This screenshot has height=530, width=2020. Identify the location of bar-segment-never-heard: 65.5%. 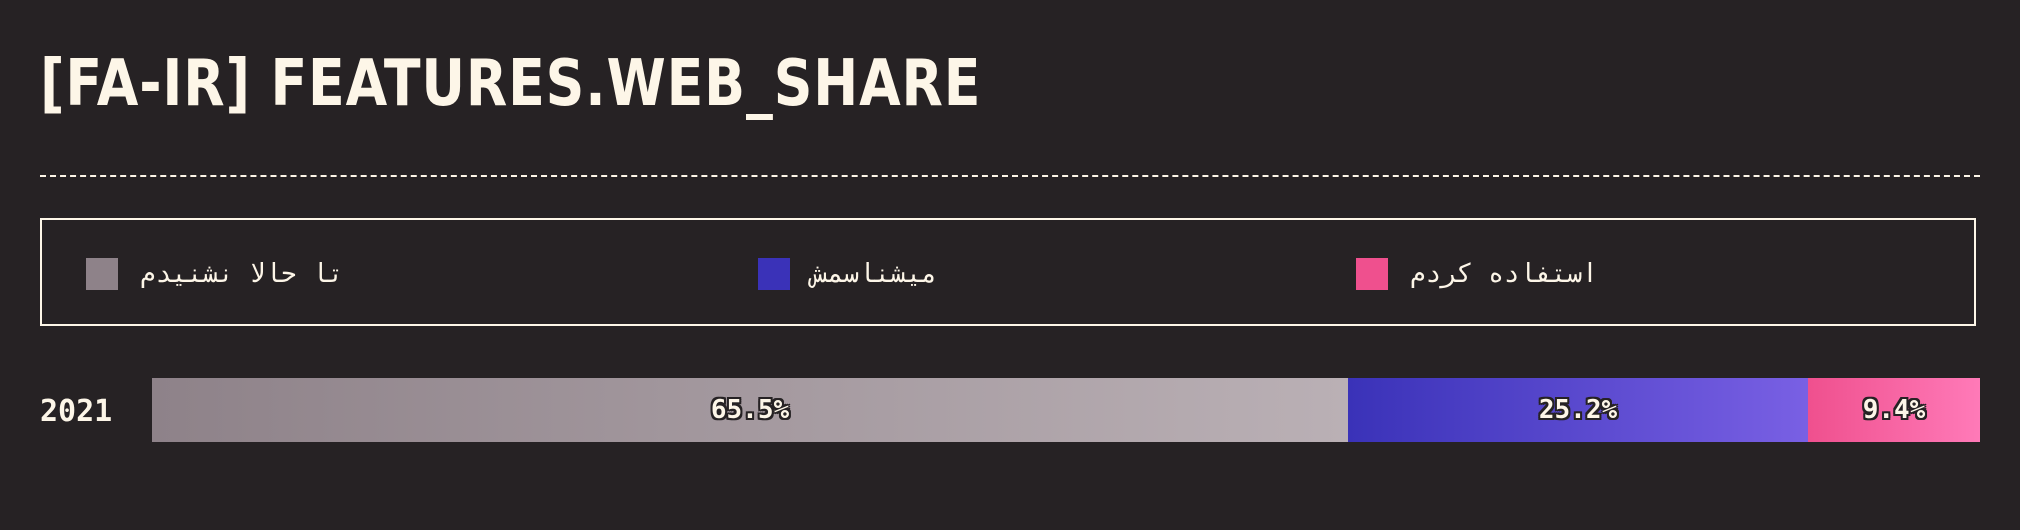
(750, 410).